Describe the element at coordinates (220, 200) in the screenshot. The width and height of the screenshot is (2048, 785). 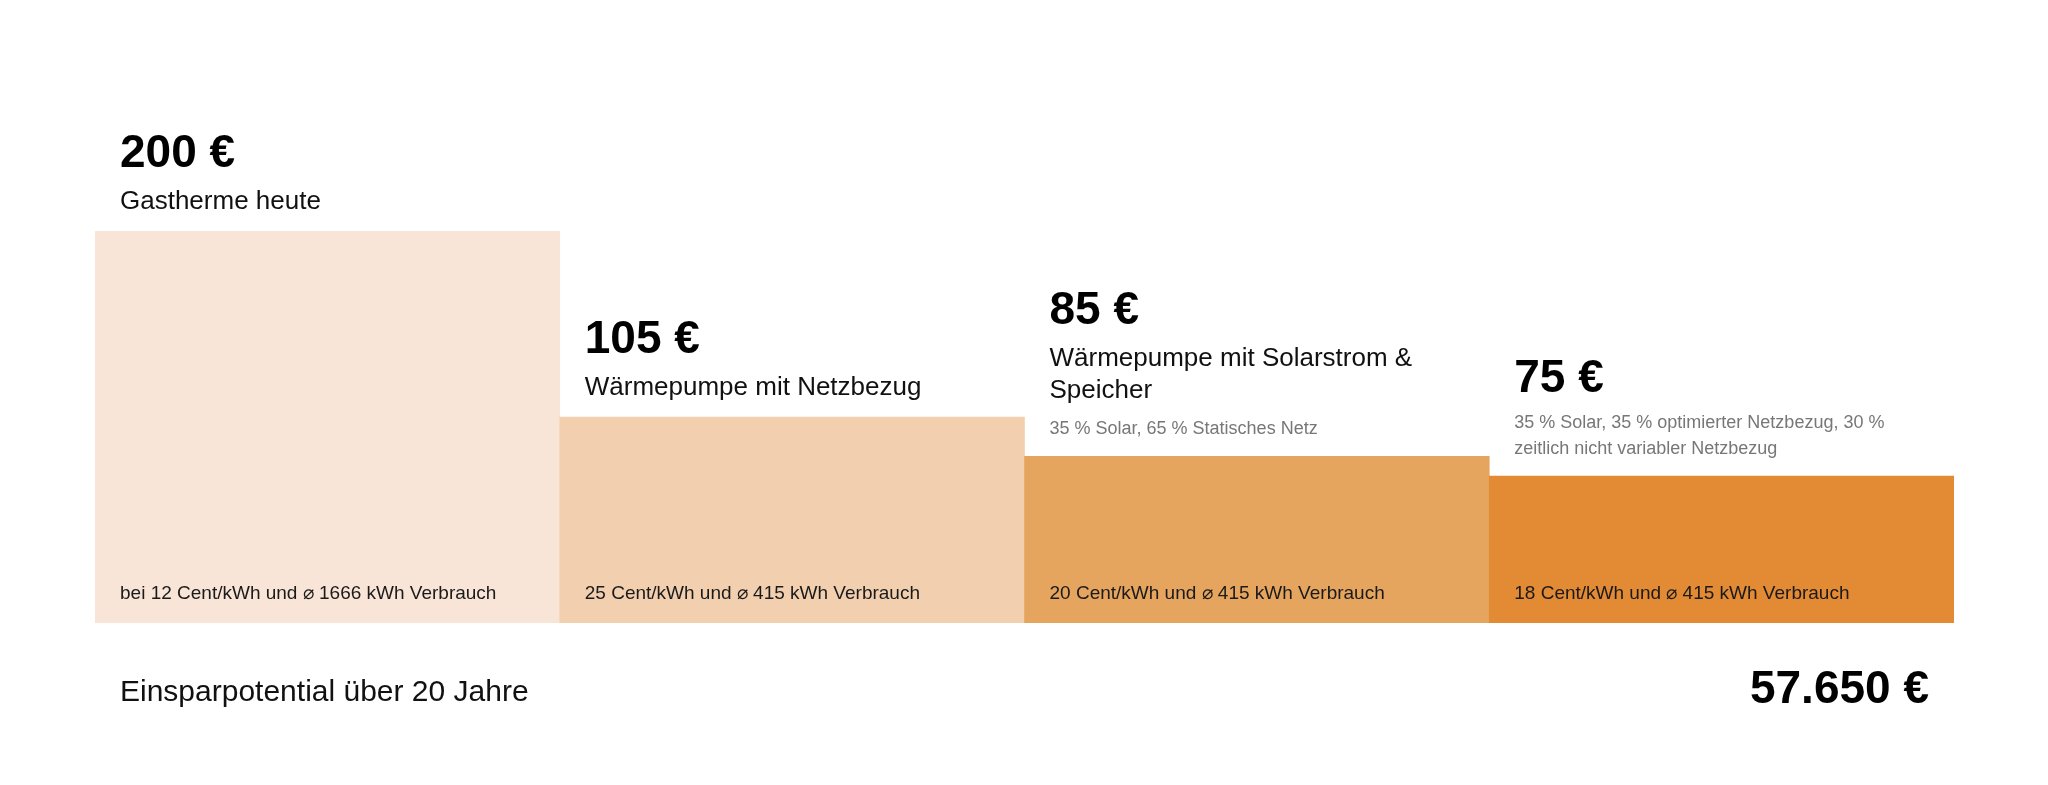
I see `x-tick-label: Gastherme heute` at that location.